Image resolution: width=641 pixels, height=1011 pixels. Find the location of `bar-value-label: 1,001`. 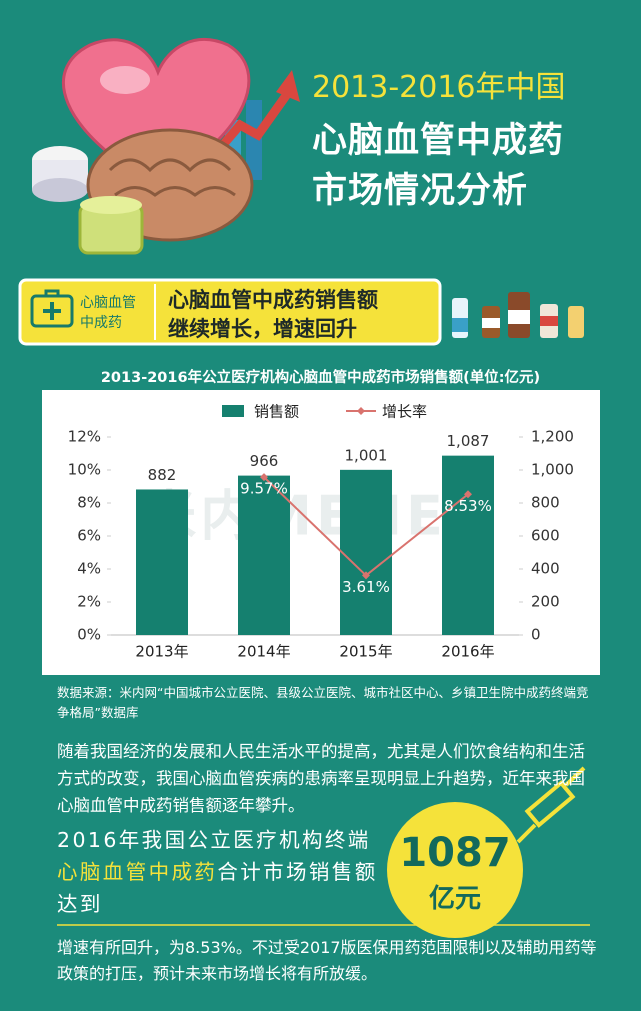

bar-value-label: 1,001 is located at coordinates (366, 455).